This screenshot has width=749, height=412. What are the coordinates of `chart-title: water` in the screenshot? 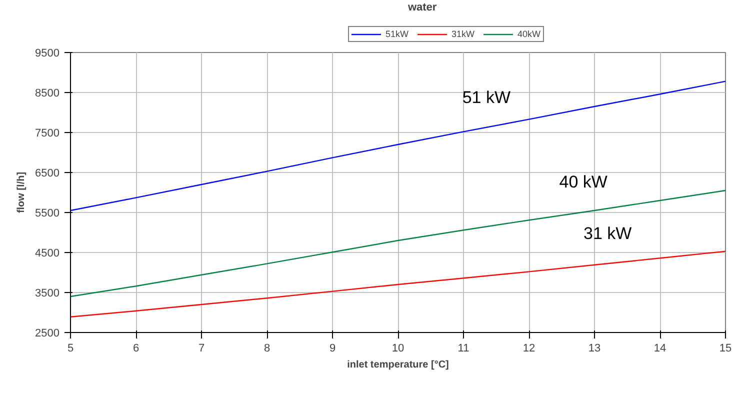 It's located at (422, 7).